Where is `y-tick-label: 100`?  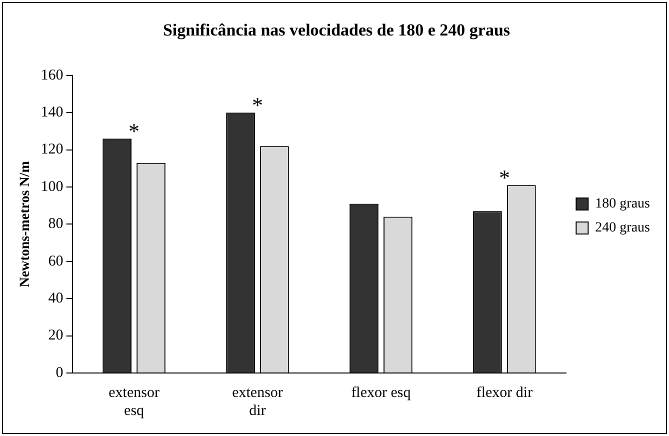
y-tick-label: 100 is located at coordinates (52, 186).